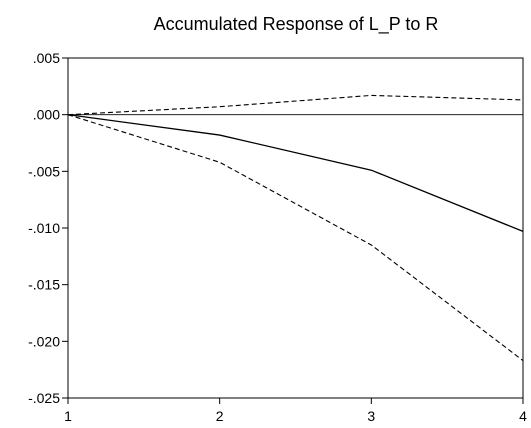  What do you see at coordinates (44, 171) in the screenshot?
I see `y-tick-label-2: -.005` at bounding box center [44, 171].